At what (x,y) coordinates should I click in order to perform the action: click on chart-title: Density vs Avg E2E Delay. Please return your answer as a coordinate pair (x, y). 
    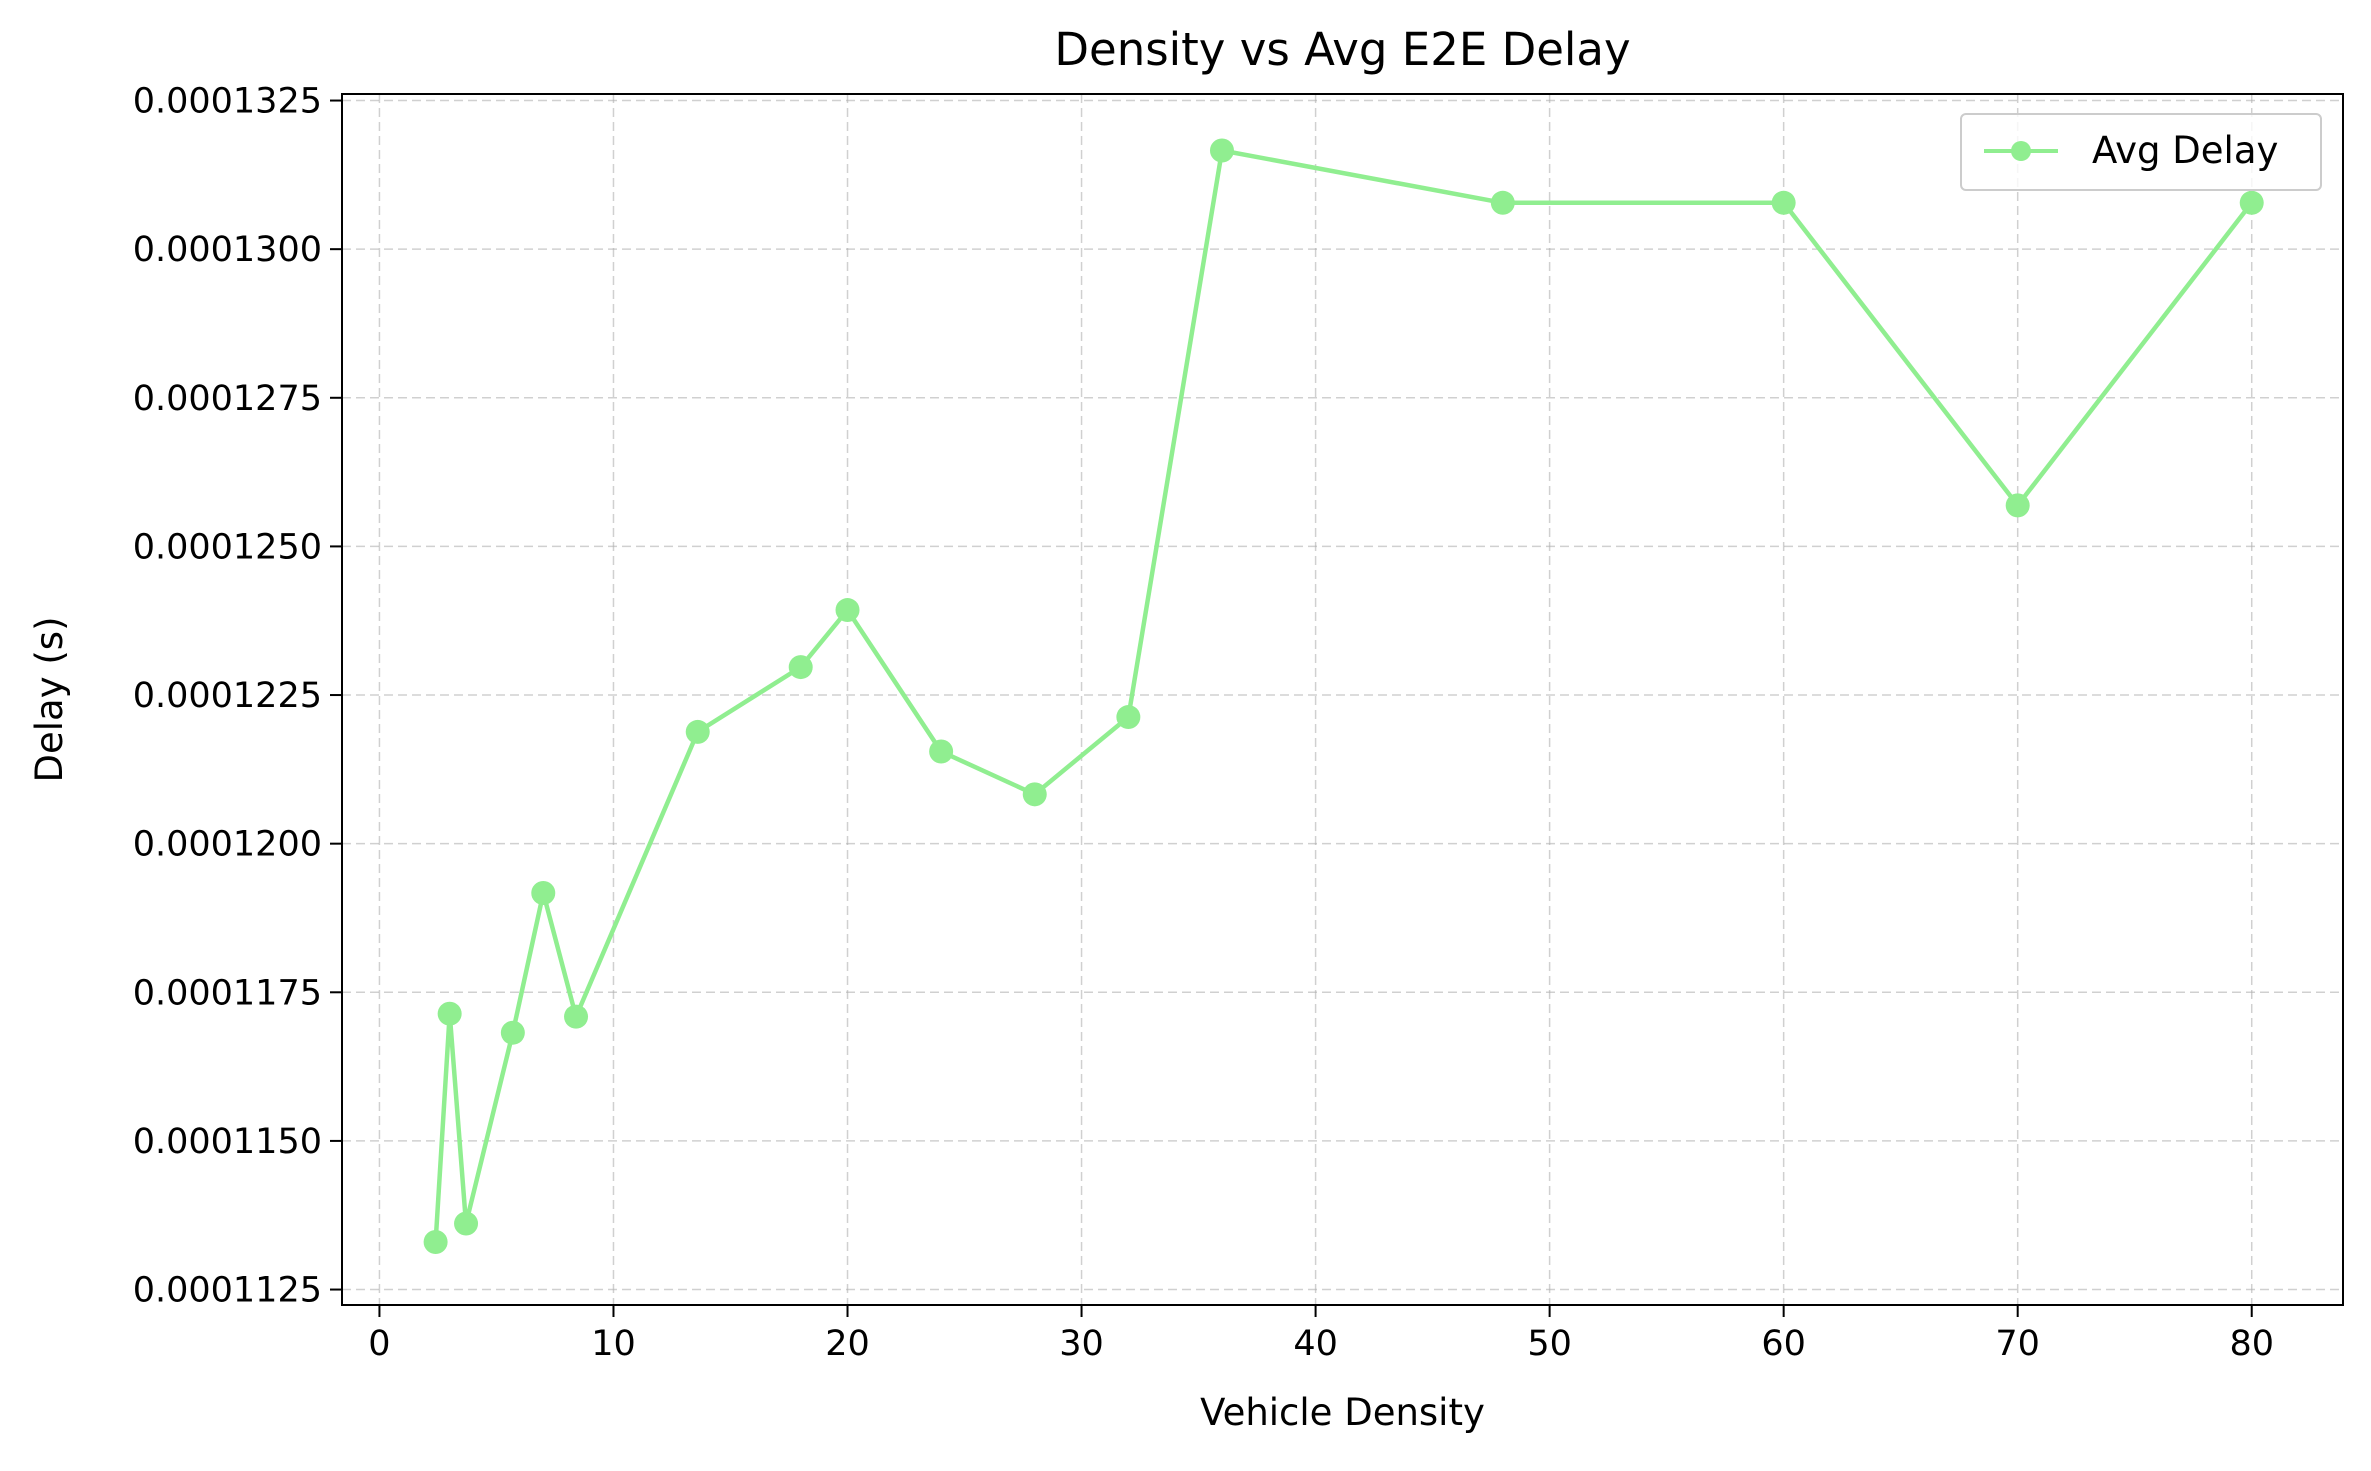
    Looking at the image, I should click on (1342, 49).